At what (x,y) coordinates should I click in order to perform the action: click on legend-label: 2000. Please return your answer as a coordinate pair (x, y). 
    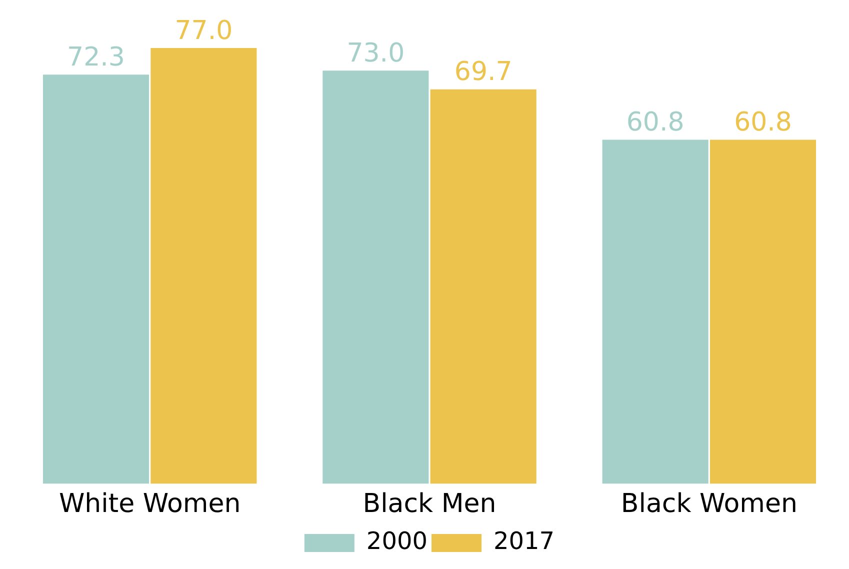
    Looking at the image, I should click on (397, 541).